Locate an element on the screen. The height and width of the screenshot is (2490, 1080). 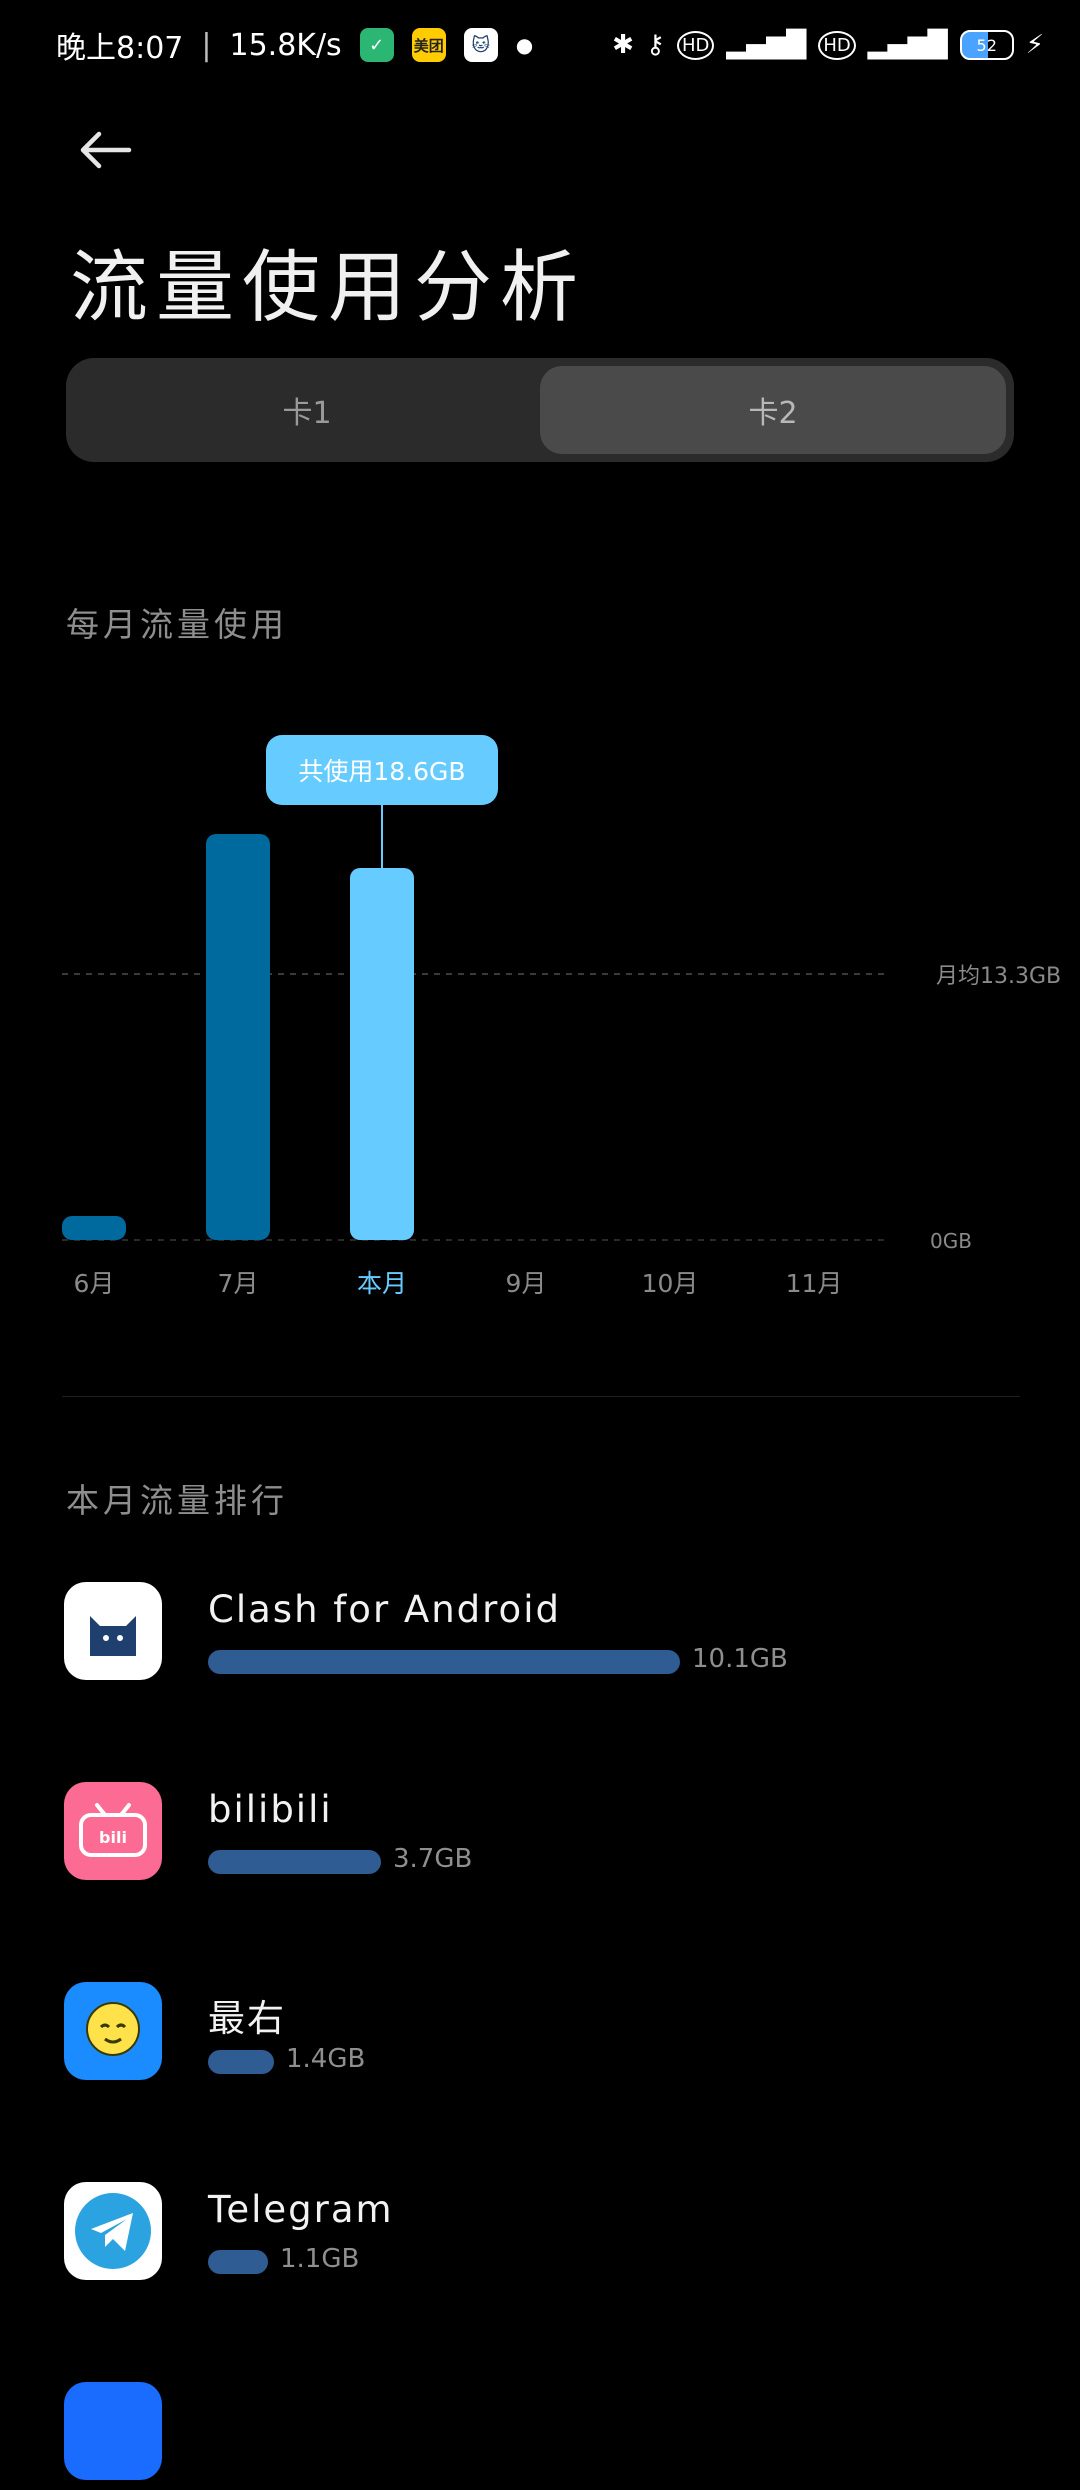
x-tick-label-3: 9月 is located at coordinates (526, 1283).